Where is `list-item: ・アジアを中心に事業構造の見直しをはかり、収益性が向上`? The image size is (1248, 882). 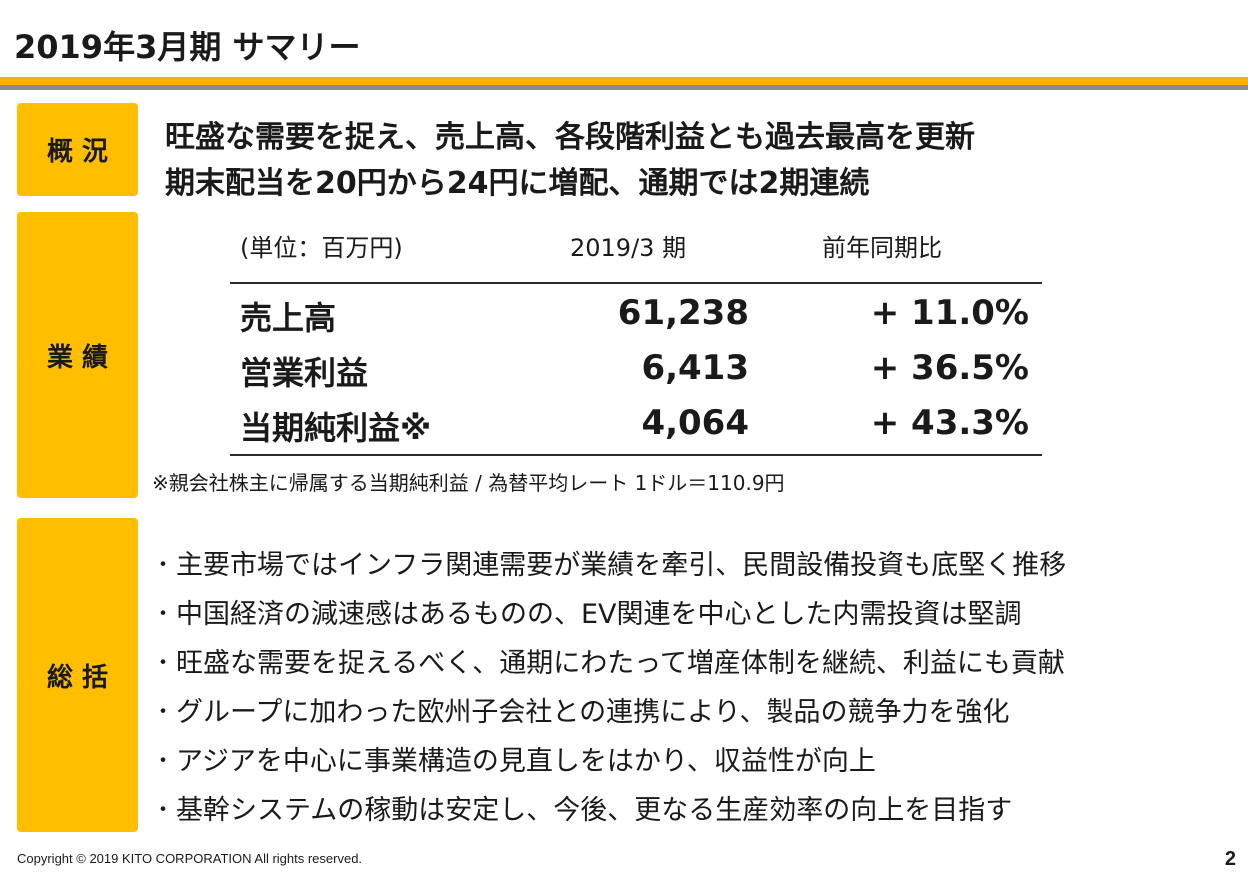 list-item: ・アジアを中心に事業構造の見直しをはかり、収益性が向上 is located at coordinates (609, 758).